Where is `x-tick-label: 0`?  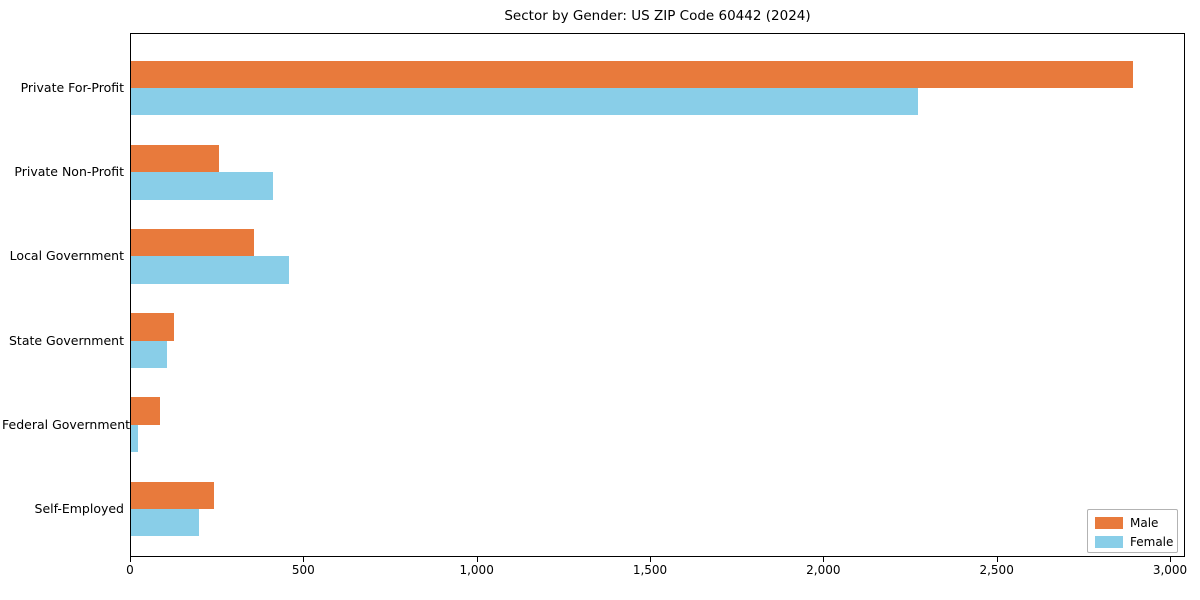 x-tick-label: 0 is located at coordinates (130, 570).